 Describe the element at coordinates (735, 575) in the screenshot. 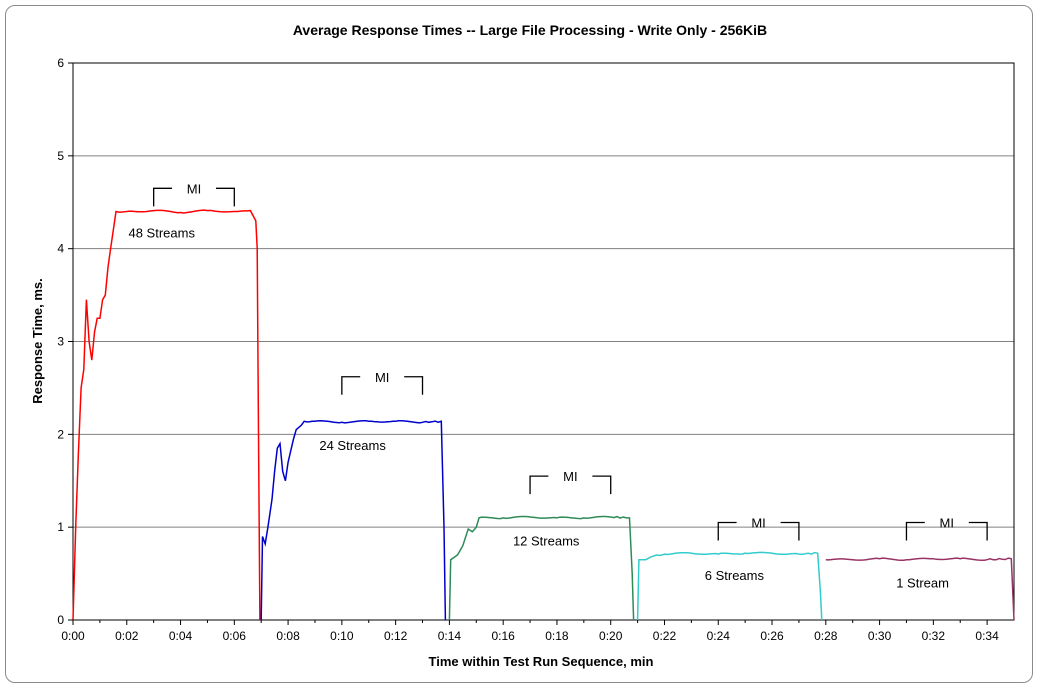

I see `series-label: 6 Streams` at that location.